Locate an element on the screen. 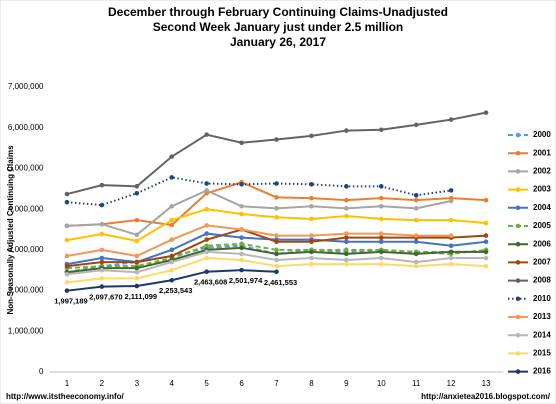 This screenshot has height=404, width=556. y-tick-label: 3,000,000 is located at coordinates (26, 249).